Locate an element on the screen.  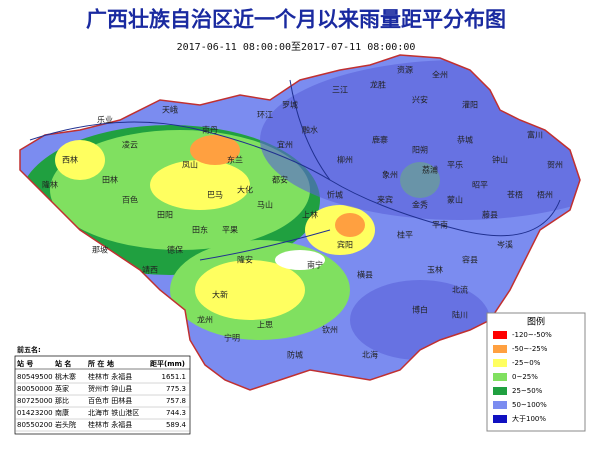
place: 百色 is located at coordinates (130, 200).